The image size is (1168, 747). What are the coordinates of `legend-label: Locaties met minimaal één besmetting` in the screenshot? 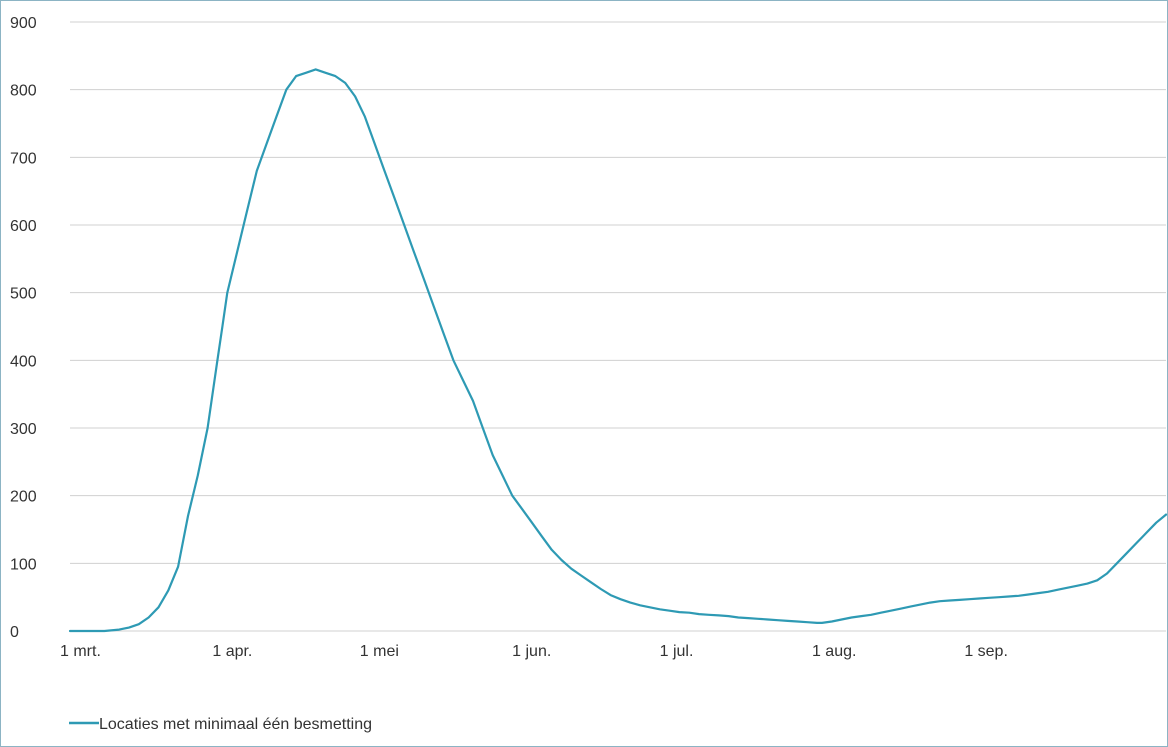 It's located at (235, 724).